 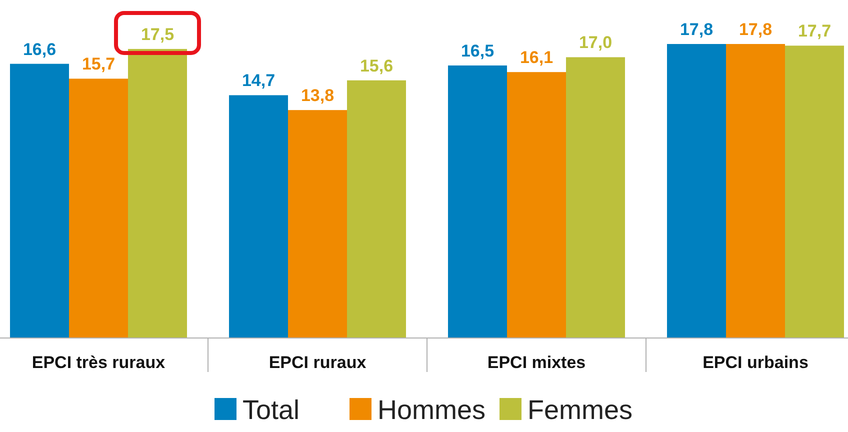 What do you see at coordinates (317, 362) in the screenshot?
I see `x-tick-label: EPCI ruraux` at bounding box center [317, 362].